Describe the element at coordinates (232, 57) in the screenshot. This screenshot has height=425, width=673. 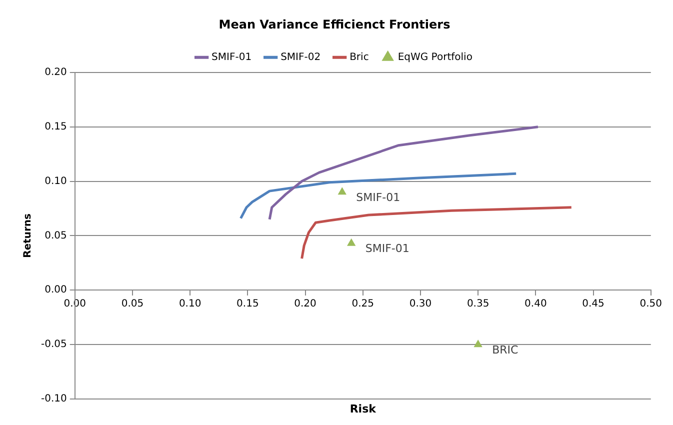
I see `legend-label: SMIF-01` at that location.